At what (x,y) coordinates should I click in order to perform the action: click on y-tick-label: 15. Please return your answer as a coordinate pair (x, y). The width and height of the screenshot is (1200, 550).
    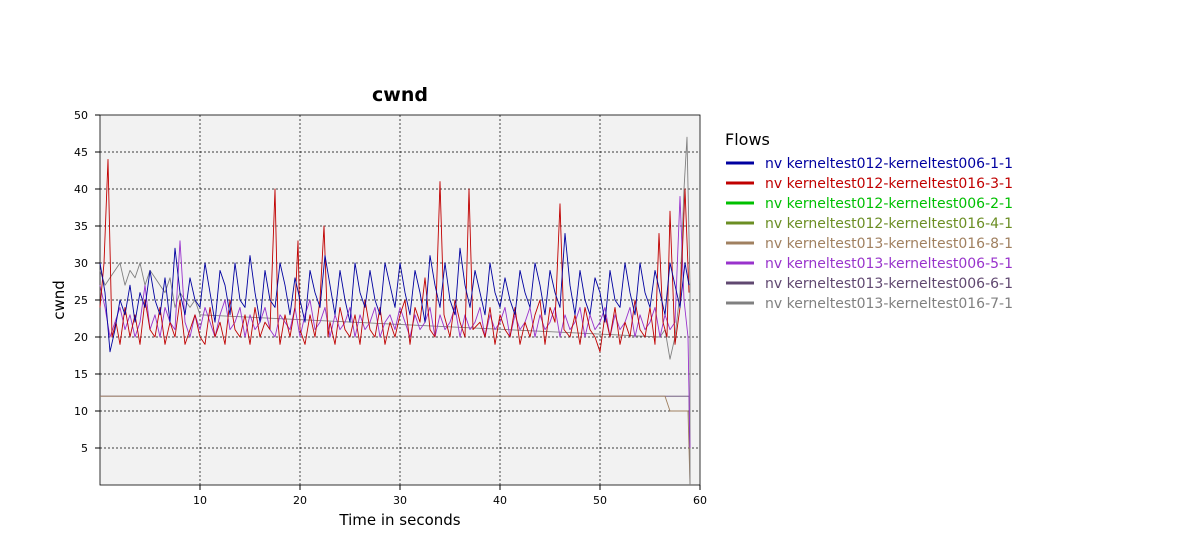
    Looking at the image, I should click on (81, 374).